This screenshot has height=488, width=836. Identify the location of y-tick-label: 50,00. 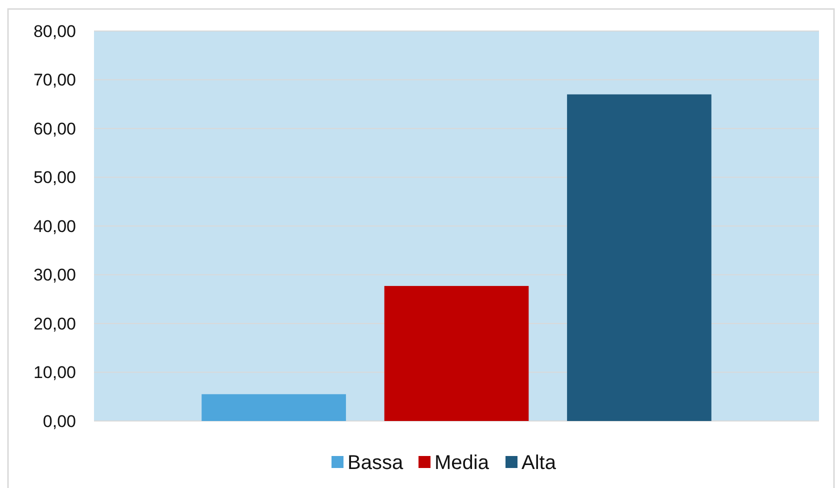
(54, 178).